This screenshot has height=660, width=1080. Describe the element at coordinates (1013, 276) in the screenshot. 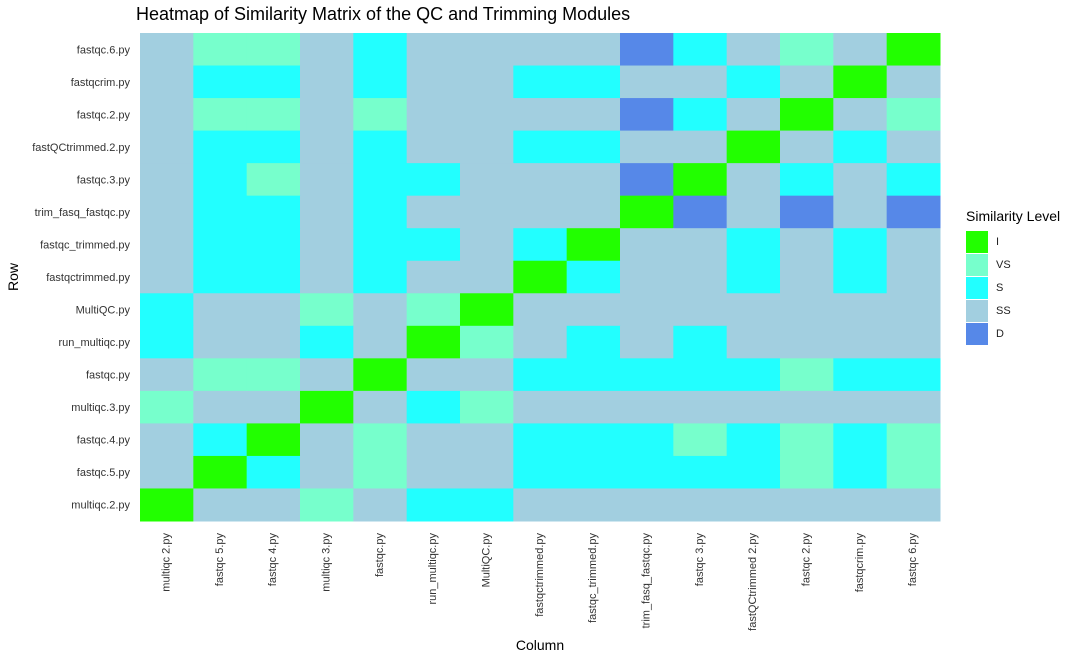

I see `legend: Similarity Level I VS S SS D` at that location.